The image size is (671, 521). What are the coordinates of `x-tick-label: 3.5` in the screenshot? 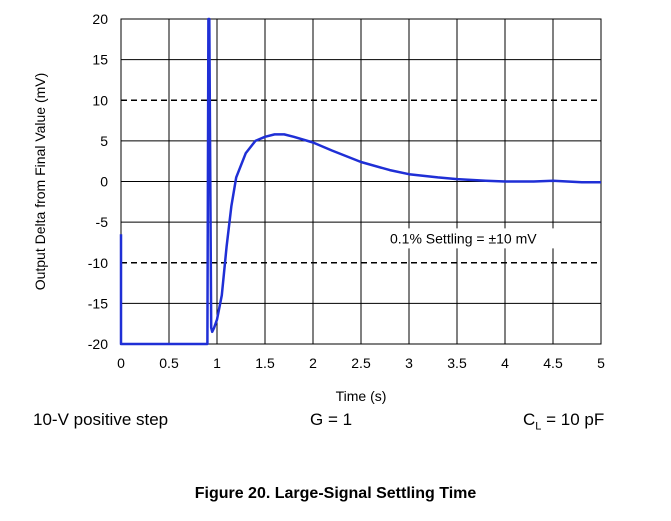 It's located at (457, 363).